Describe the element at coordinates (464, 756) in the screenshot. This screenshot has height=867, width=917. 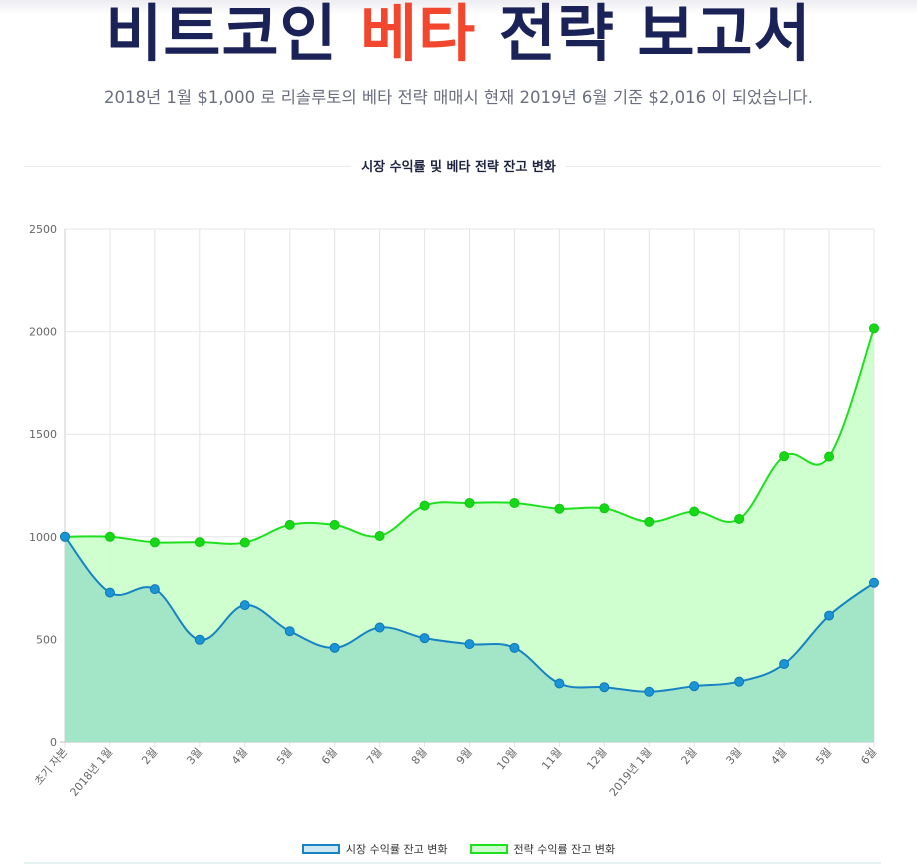
I see `x-tick-label: 9월` at that location.